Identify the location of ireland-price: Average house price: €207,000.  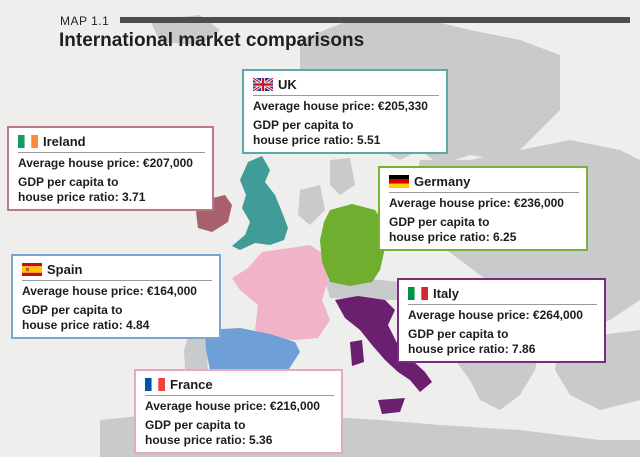
(105, 163).